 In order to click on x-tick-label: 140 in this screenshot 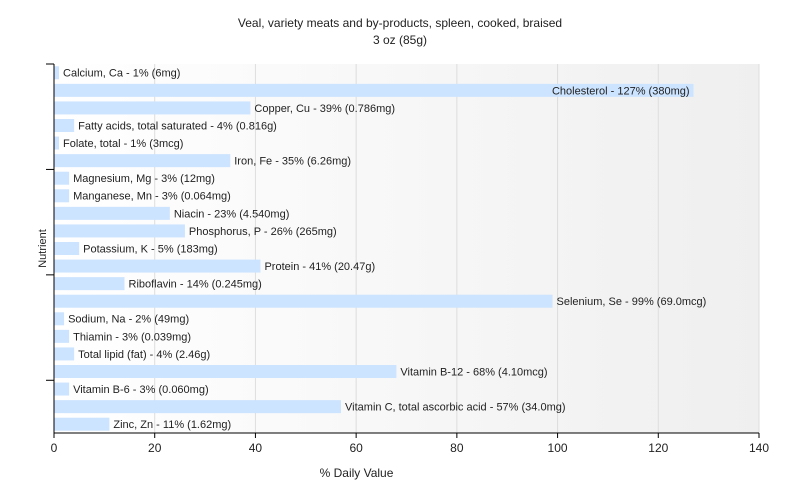, I will do `click(759, 448)`.